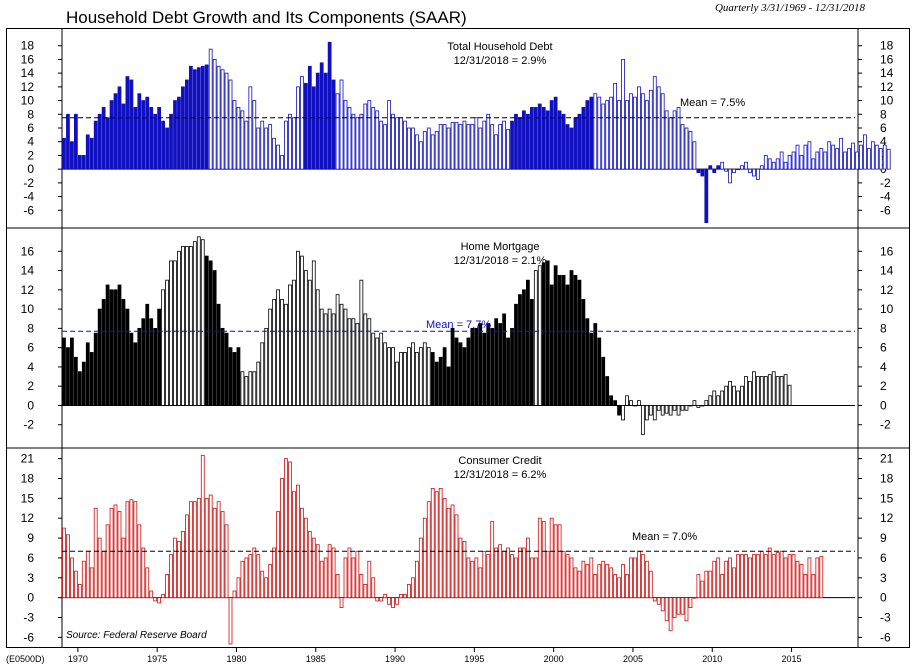 This screenshot has width=917, height=670. What do you see at coordinates (883, 558) in the screenshot?
I see `panel-3-right-tick-label: 6` at bounding box center [883, 558].